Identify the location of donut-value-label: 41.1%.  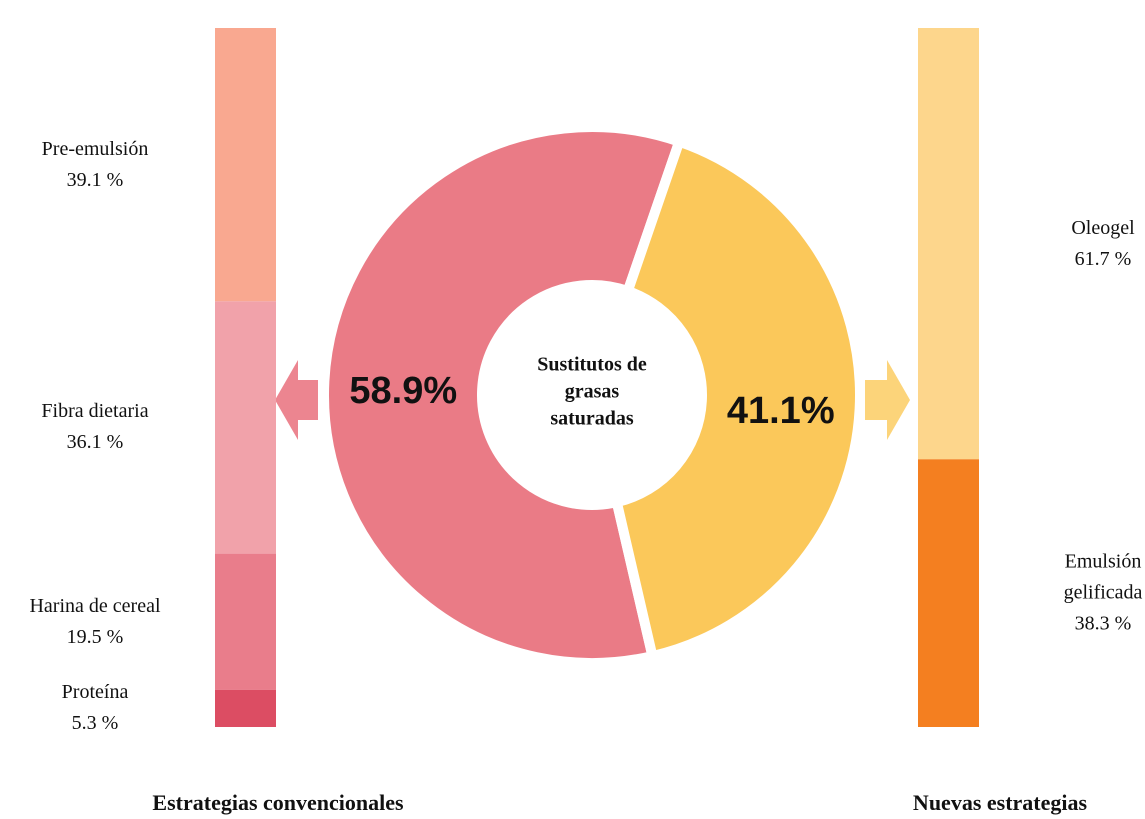
(781, 411).